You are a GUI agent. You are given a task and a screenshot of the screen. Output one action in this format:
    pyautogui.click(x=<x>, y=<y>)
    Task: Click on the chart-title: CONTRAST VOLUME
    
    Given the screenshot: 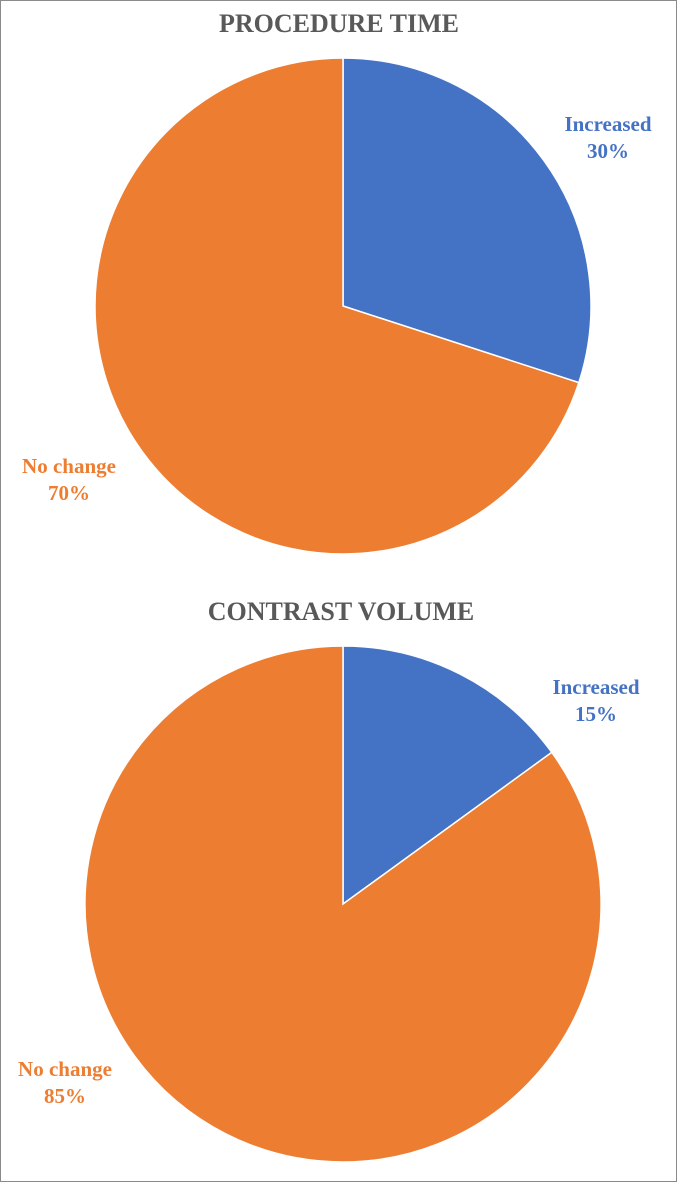 What is the action you would take?
    pyautogui.click(x=341, y=611)
    